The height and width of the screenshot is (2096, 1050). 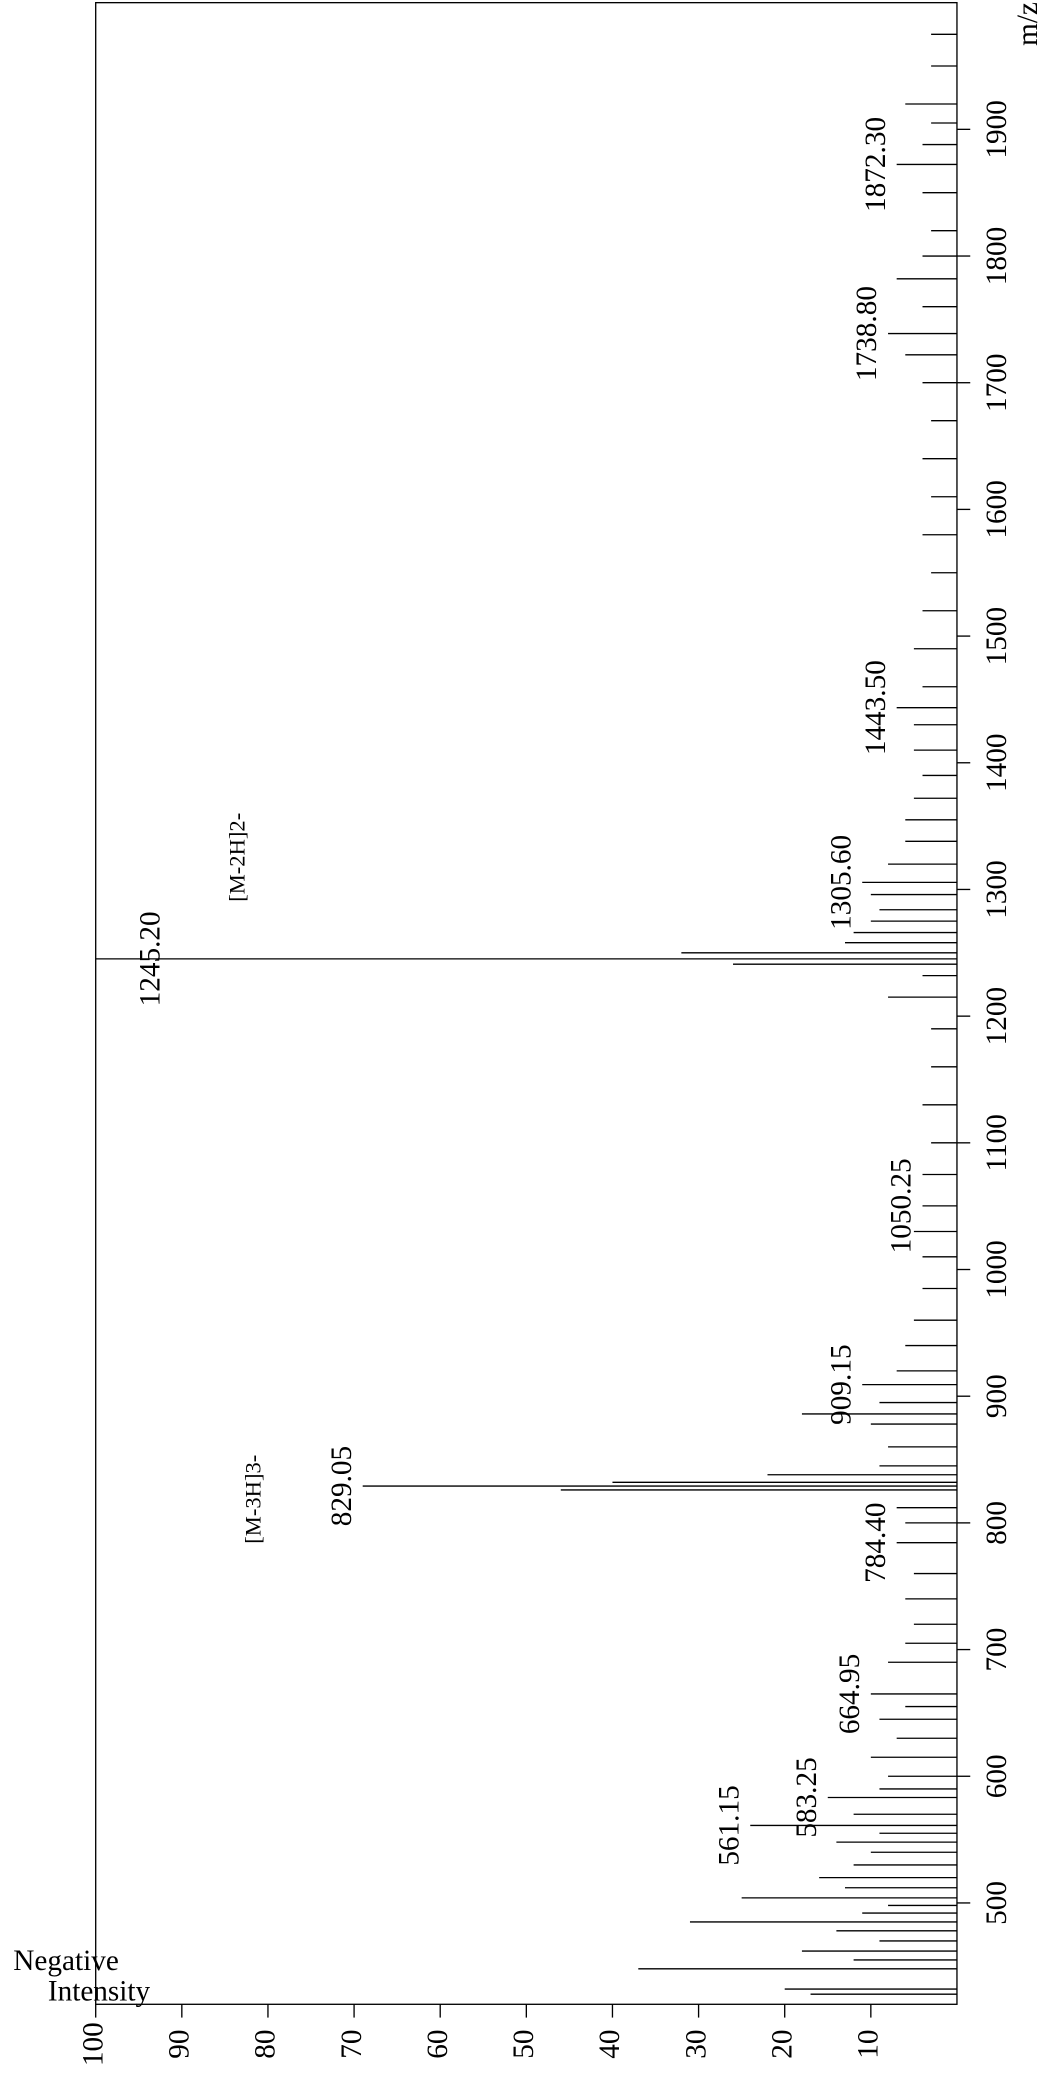 What do you see at coordinates (841, 882) in the screenshot?
I see `peak-label: 1305.60` at bounding box center [841, 882].